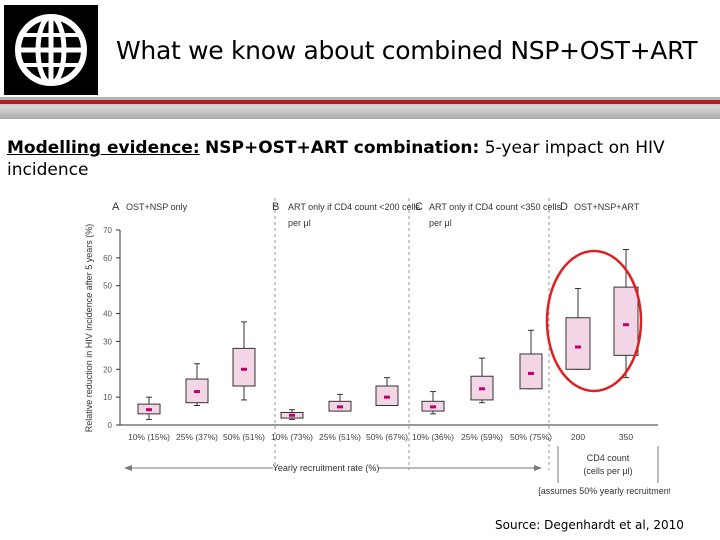  What do you see at coordinates (342, 148) in the screenshot?
I see `subtitle-bold: NSP+OST+ART combination:` at bounding box center [342, 148].